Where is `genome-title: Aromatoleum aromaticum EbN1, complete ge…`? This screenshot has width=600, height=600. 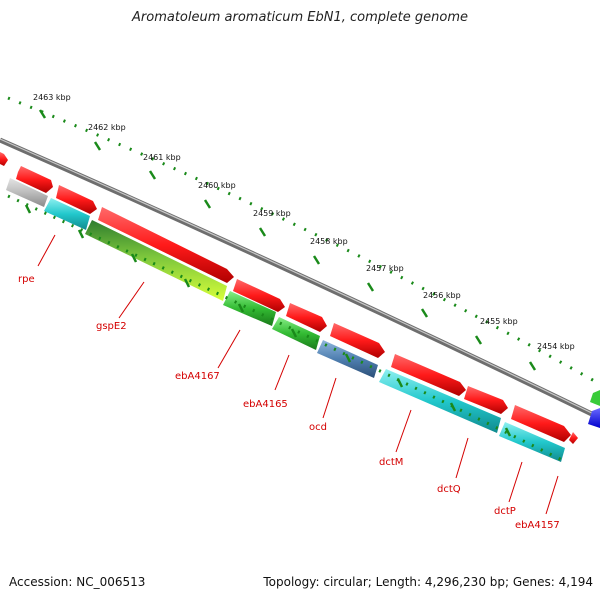
genome-title: Aromatoleum aromaticum EbN1, complete ge… is located at coordinates (300, 17).